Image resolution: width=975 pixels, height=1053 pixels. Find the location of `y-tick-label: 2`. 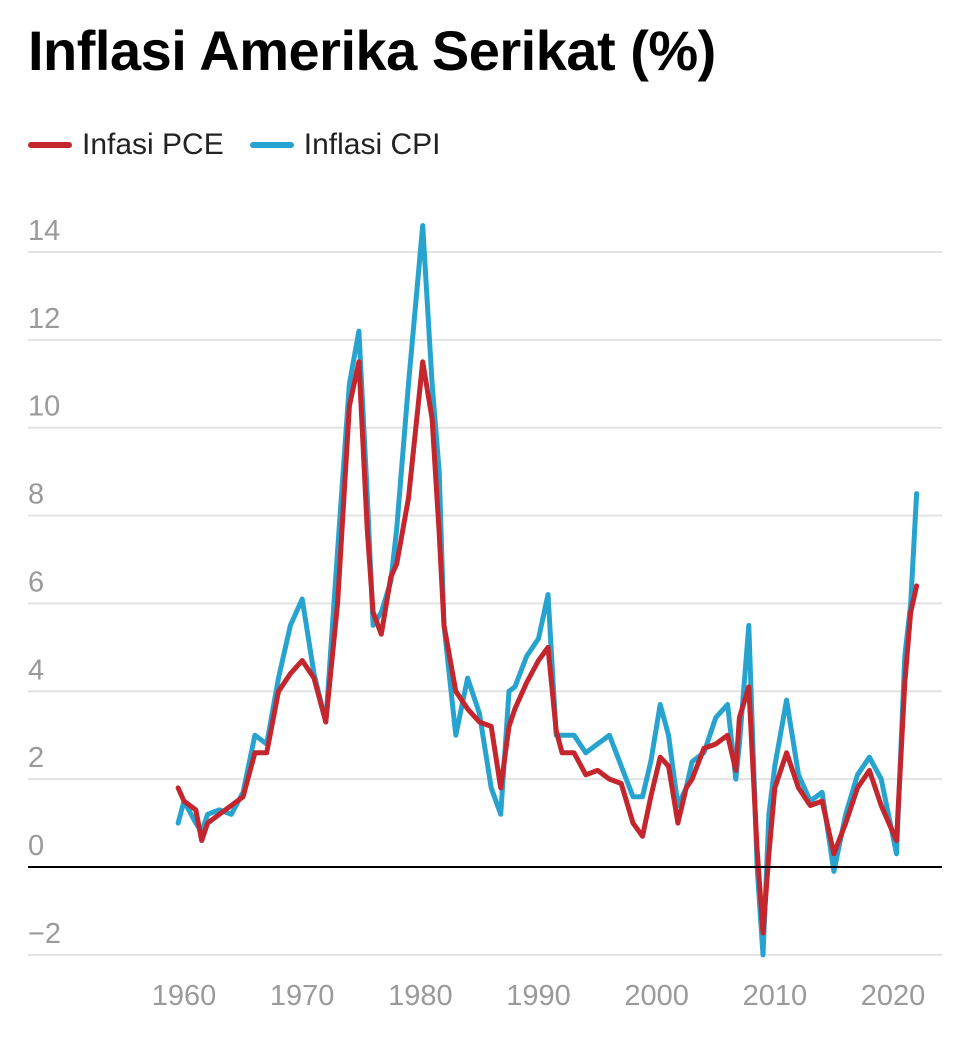

y-tick-label: 2 is located at coordinates (36, 758).